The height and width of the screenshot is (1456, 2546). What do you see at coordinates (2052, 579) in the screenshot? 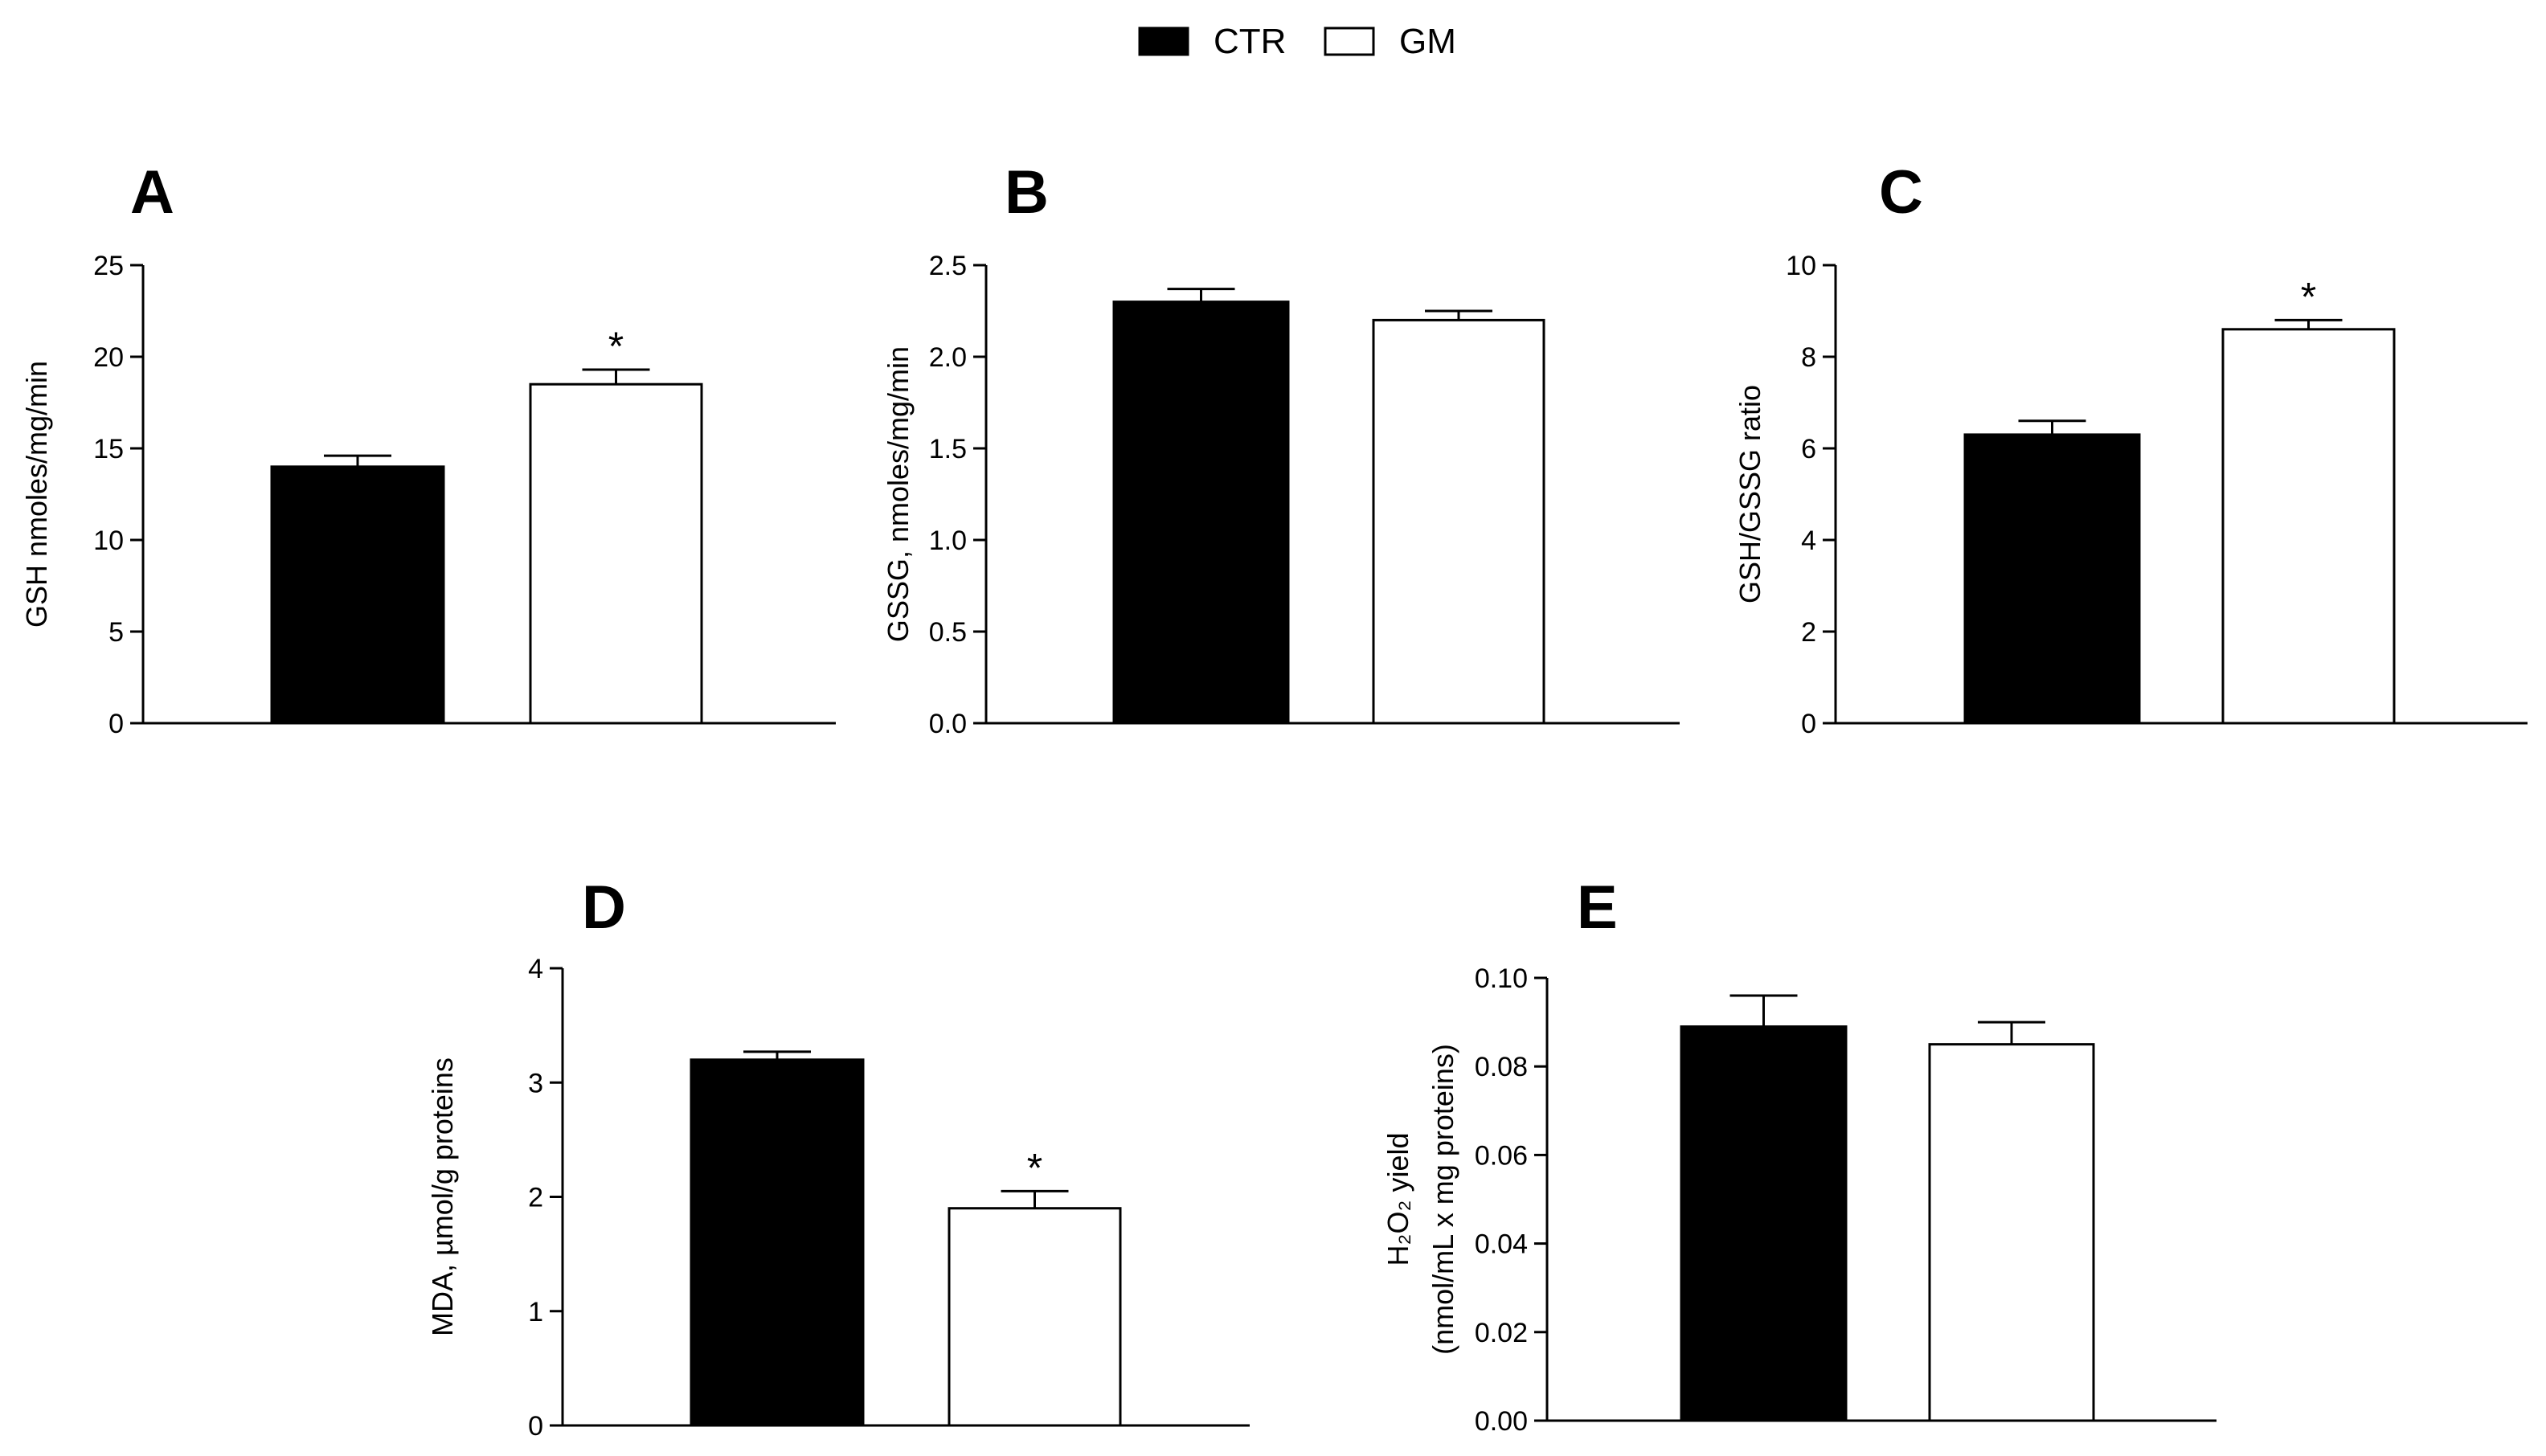
I see `bar-c-ctr` at bounding box center [2052, 579].